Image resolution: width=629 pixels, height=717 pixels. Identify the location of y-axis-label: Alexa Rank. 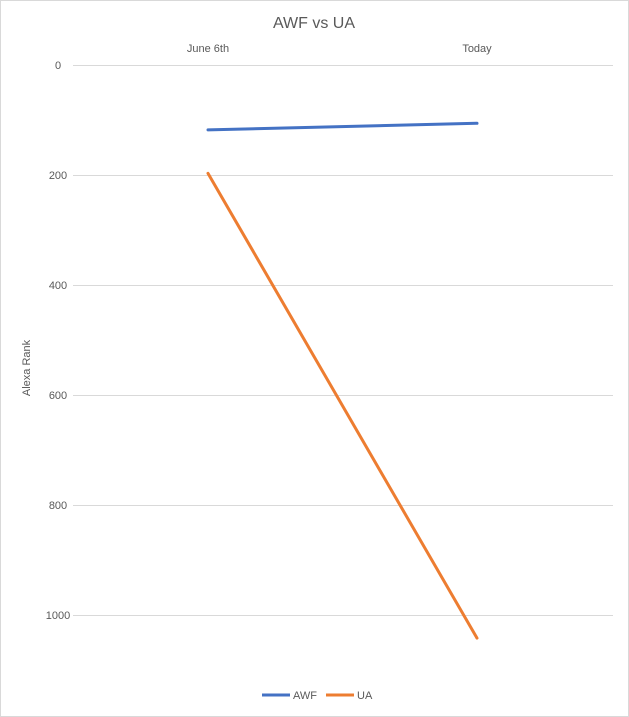
(27, 367).